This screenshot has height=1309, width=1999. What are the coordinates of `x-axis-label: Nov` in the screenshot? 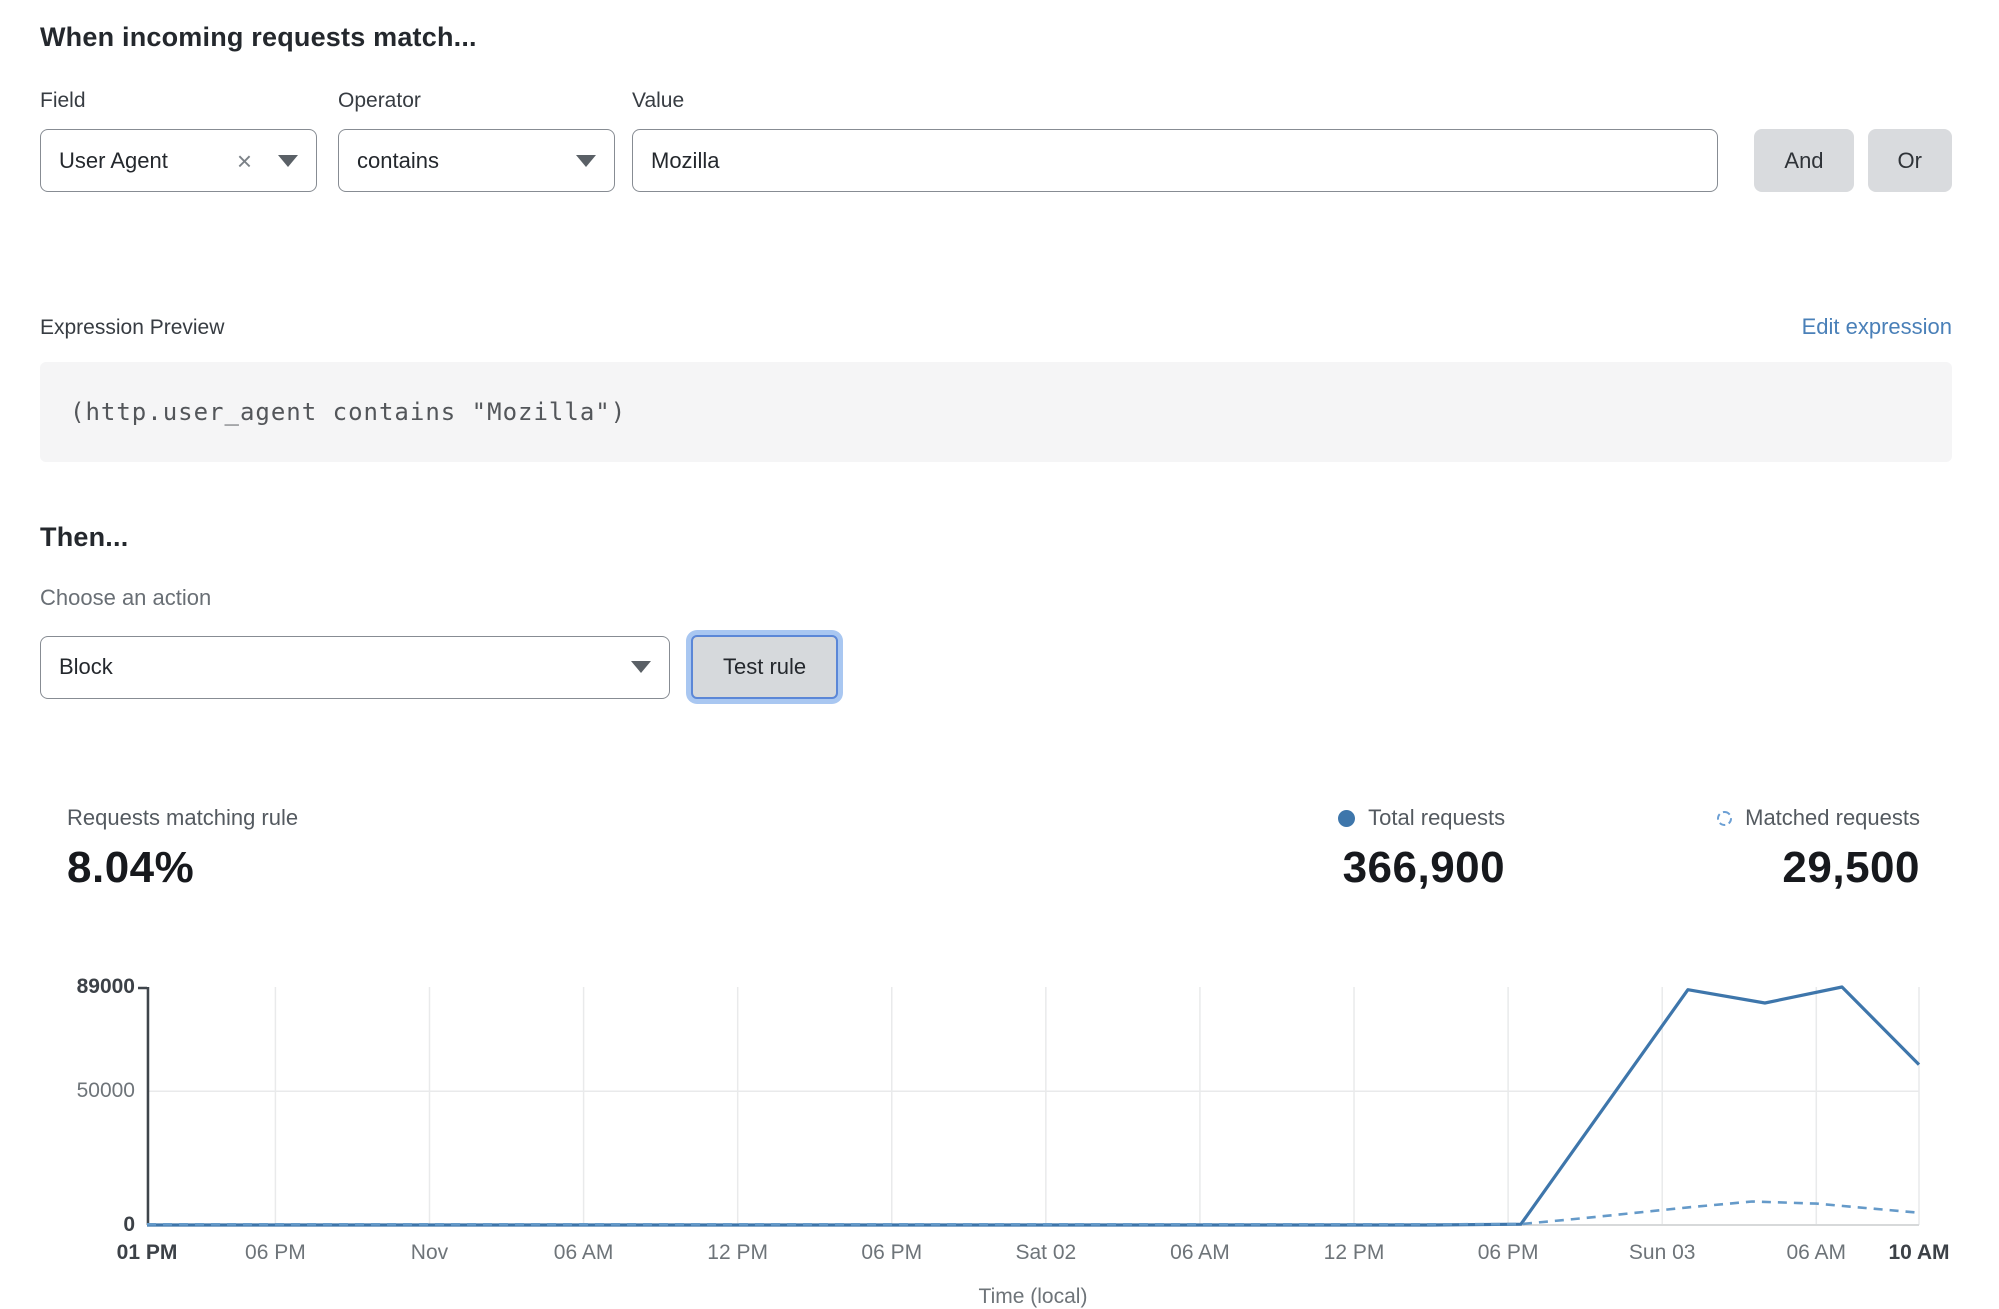 It's located at (429, 1252).